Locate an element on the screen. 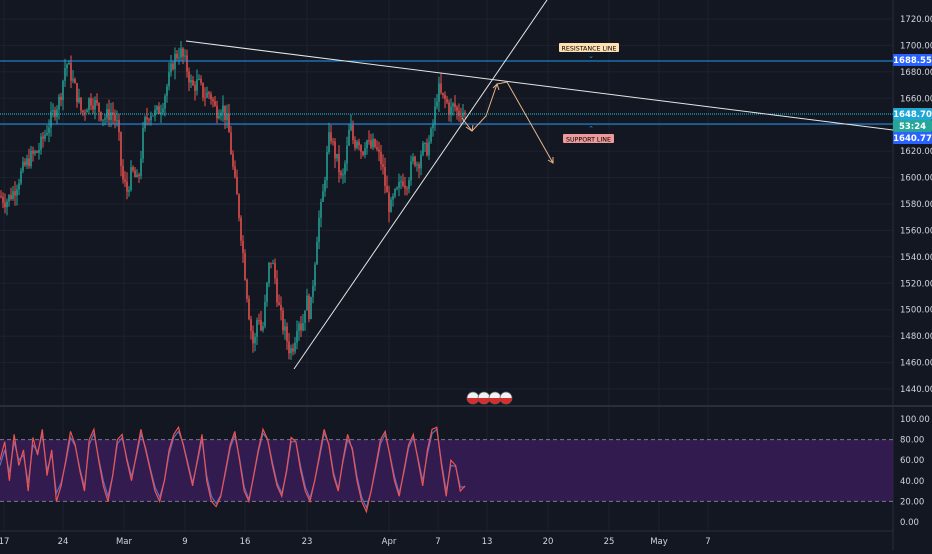 Image resolution: width=932 pixels, height=554 pixels. time-tick-label: 20 is located at coordinates (548, 542).